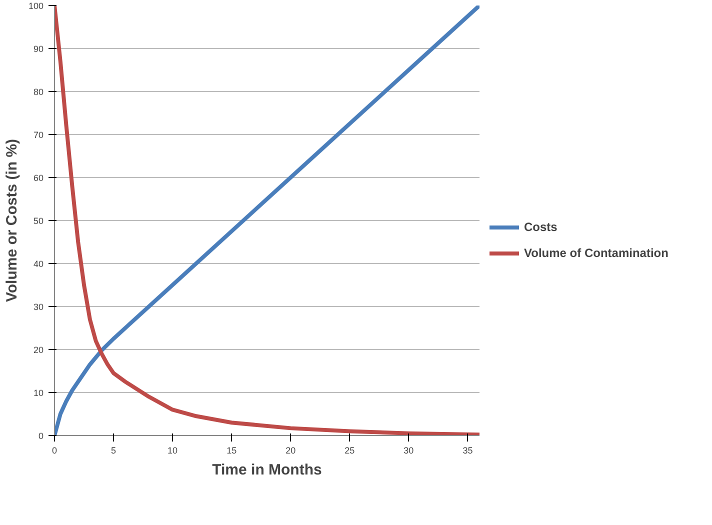 This screenshot has height=525, width=712. What do you see at coordinates (38, 393) in the screenshot?
I see `y-tick-label: 10` at bounding box center [38, 393].